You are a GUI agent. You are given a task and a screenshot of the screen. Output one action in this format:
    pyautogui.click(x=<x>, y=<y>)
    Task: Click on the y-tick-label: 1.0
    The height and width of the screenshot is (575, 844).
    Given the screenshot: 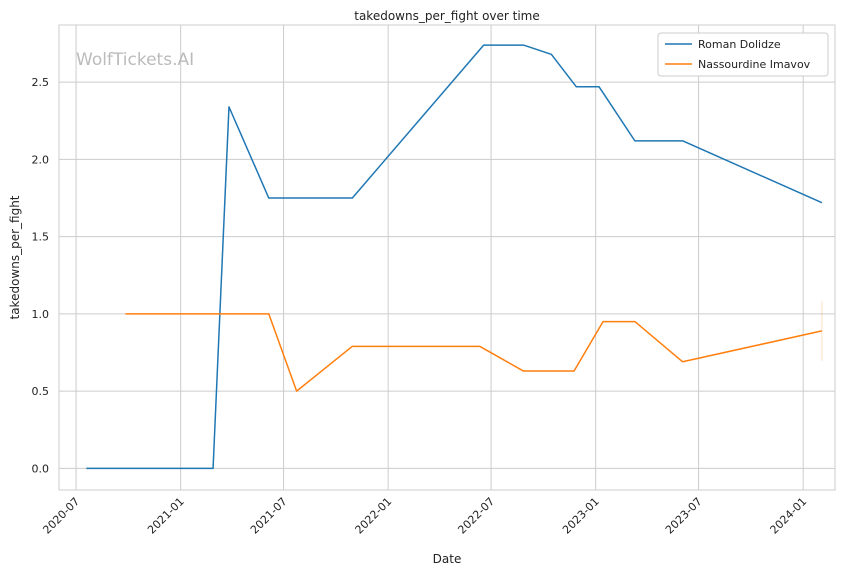 What is the action you would take?
    pyautogui.click(x=41, y=314)
    